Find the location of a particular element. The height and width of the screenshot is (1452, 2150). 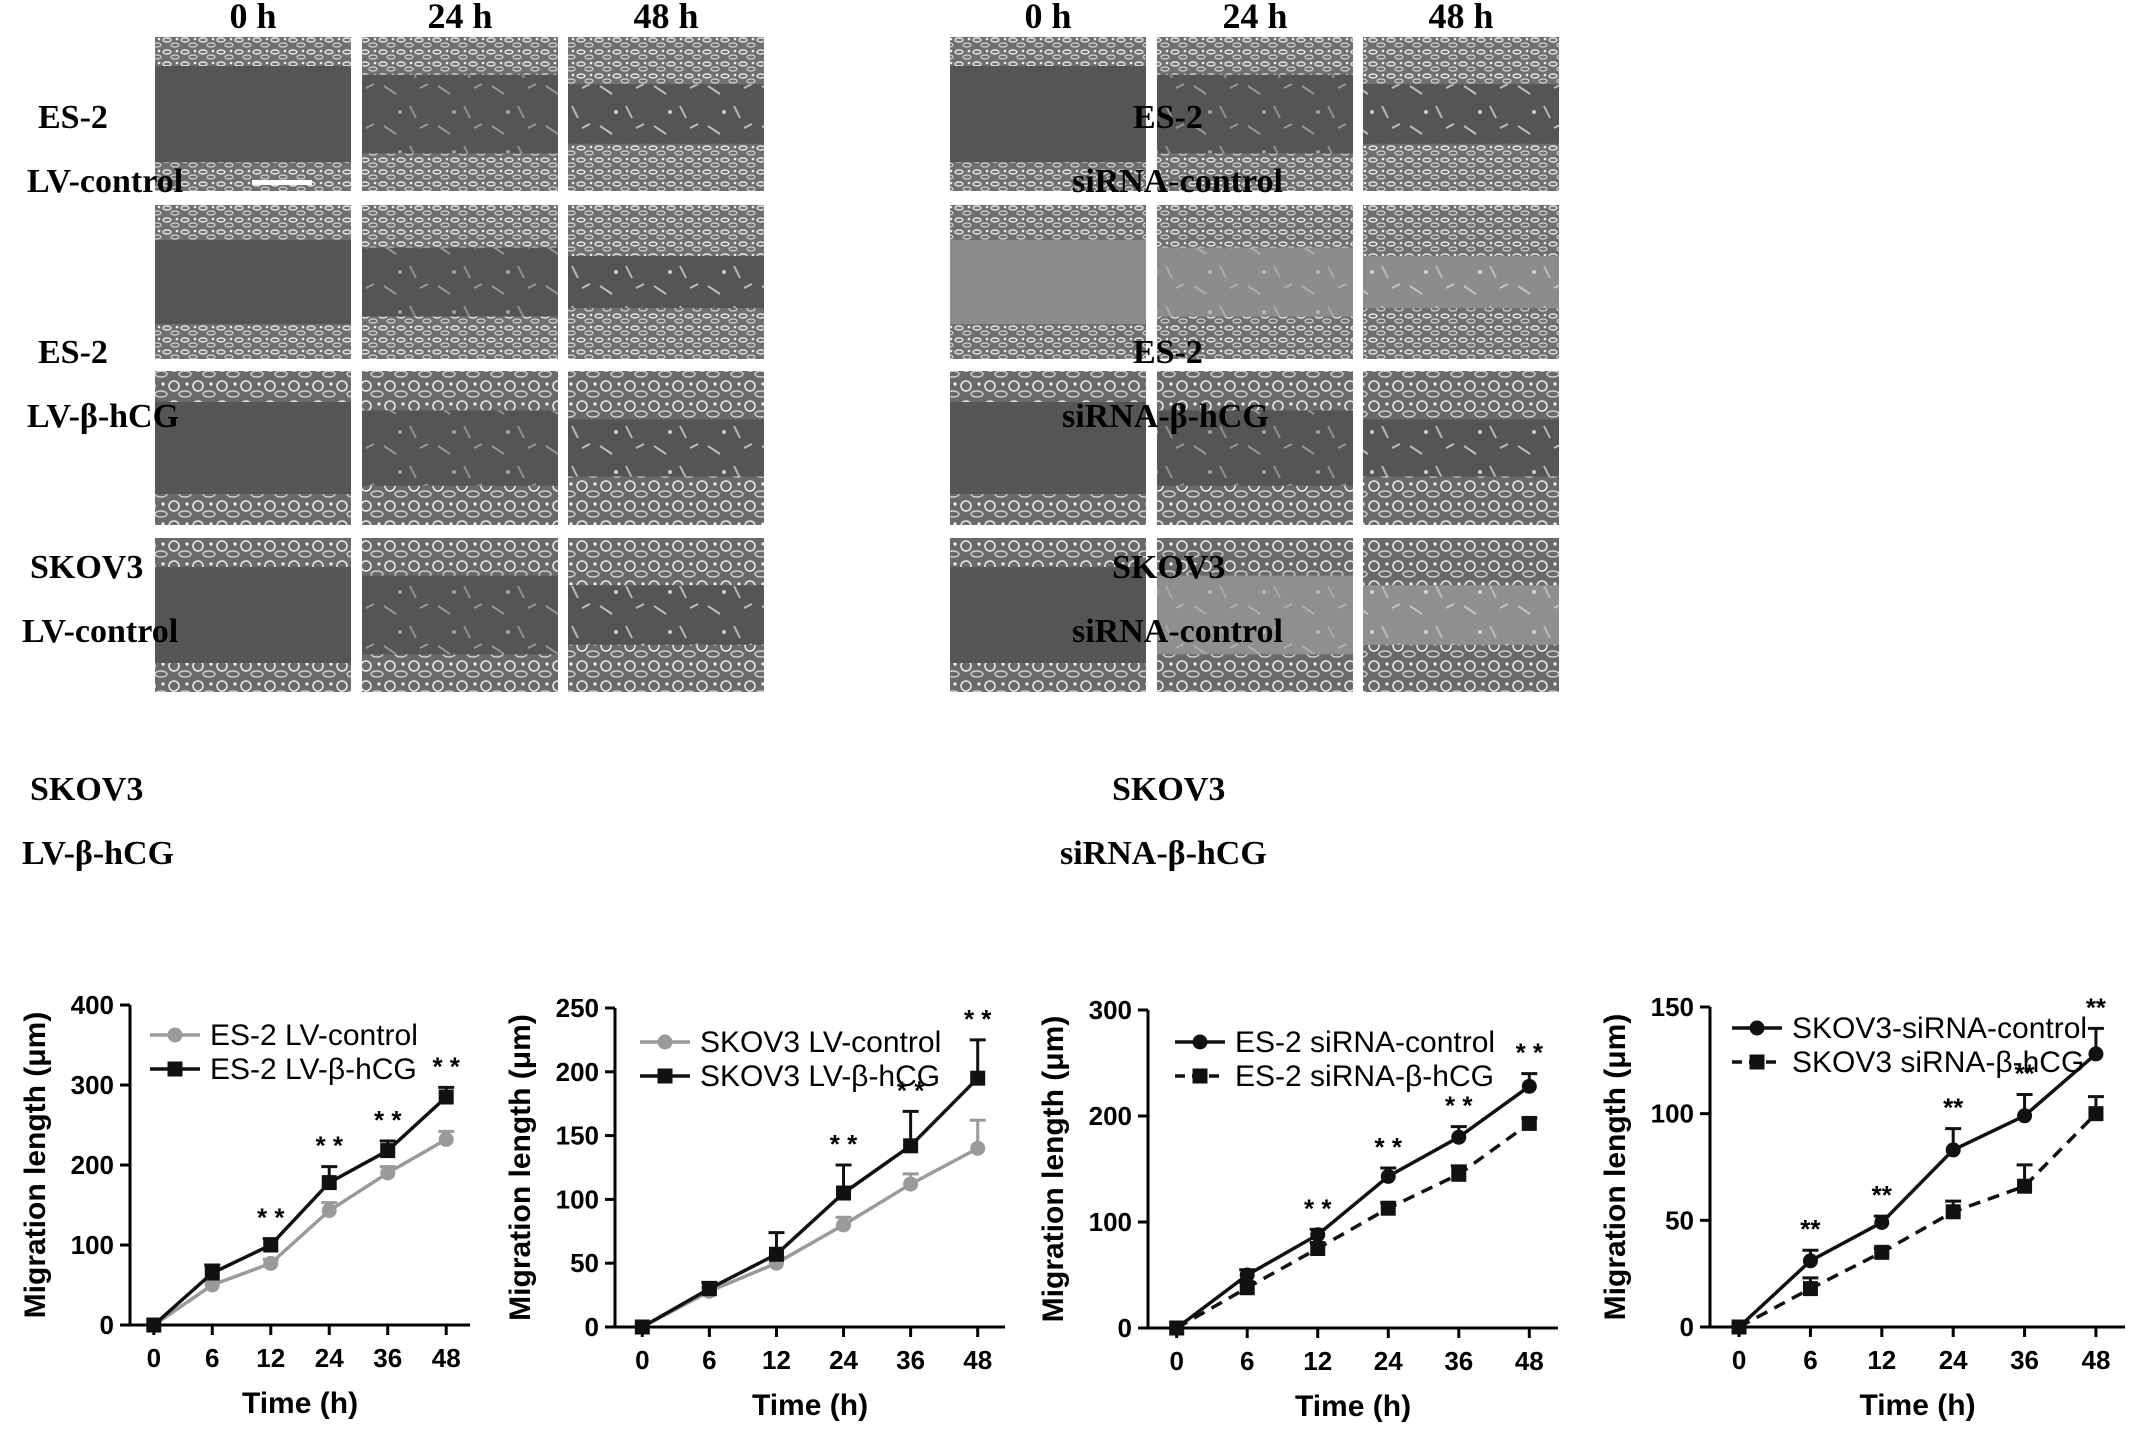

scale-bar is located at coordinates (282, 182).